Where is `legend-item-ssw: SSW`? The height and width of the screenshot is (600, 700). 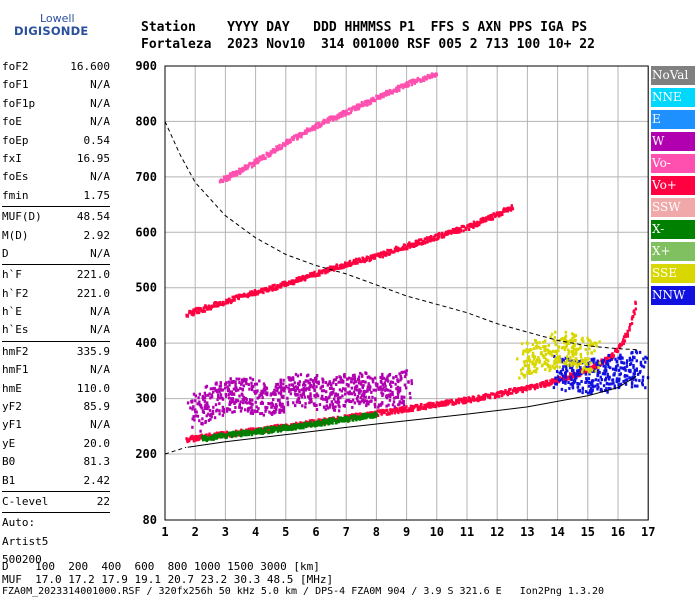 legend-item-ssw: SSW is located at coordinates (673, 207).